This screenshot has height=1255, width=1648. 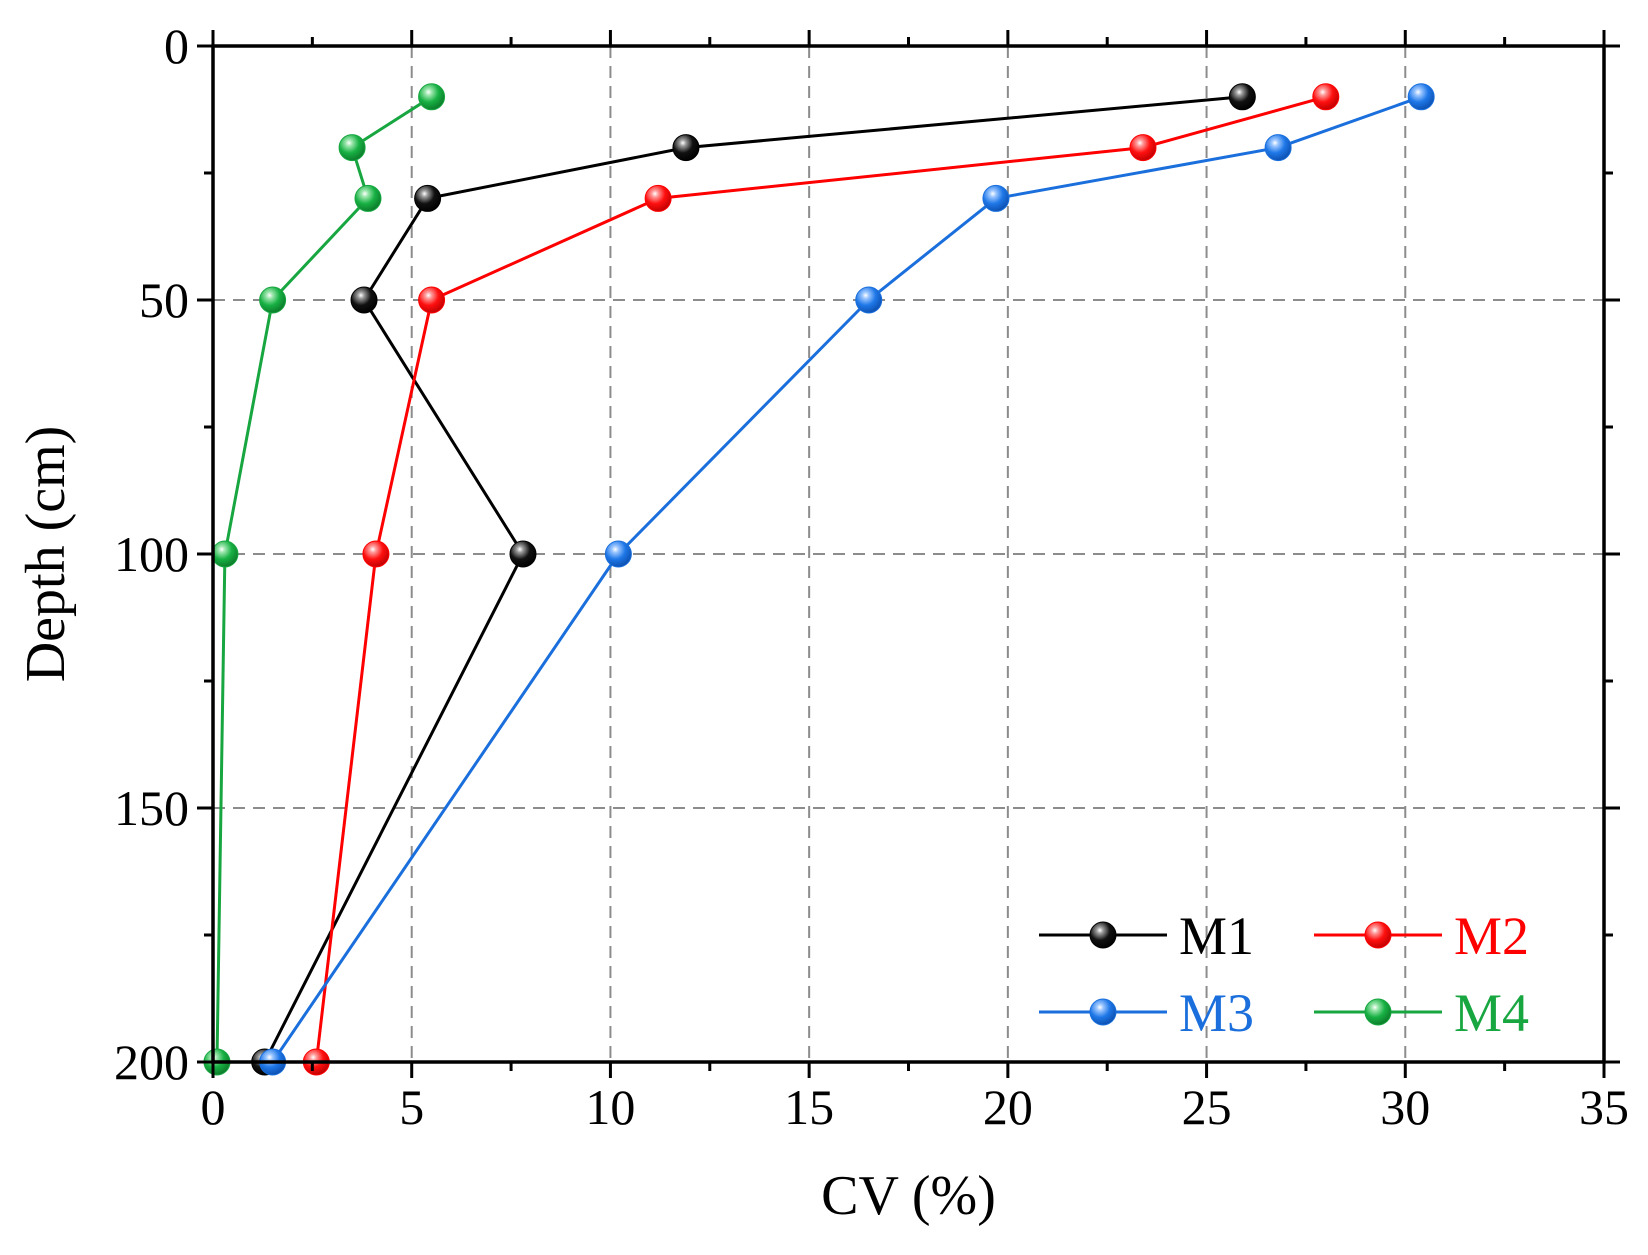 I want to click on legend-item-m1: M1, so click(x=1146, y=936).